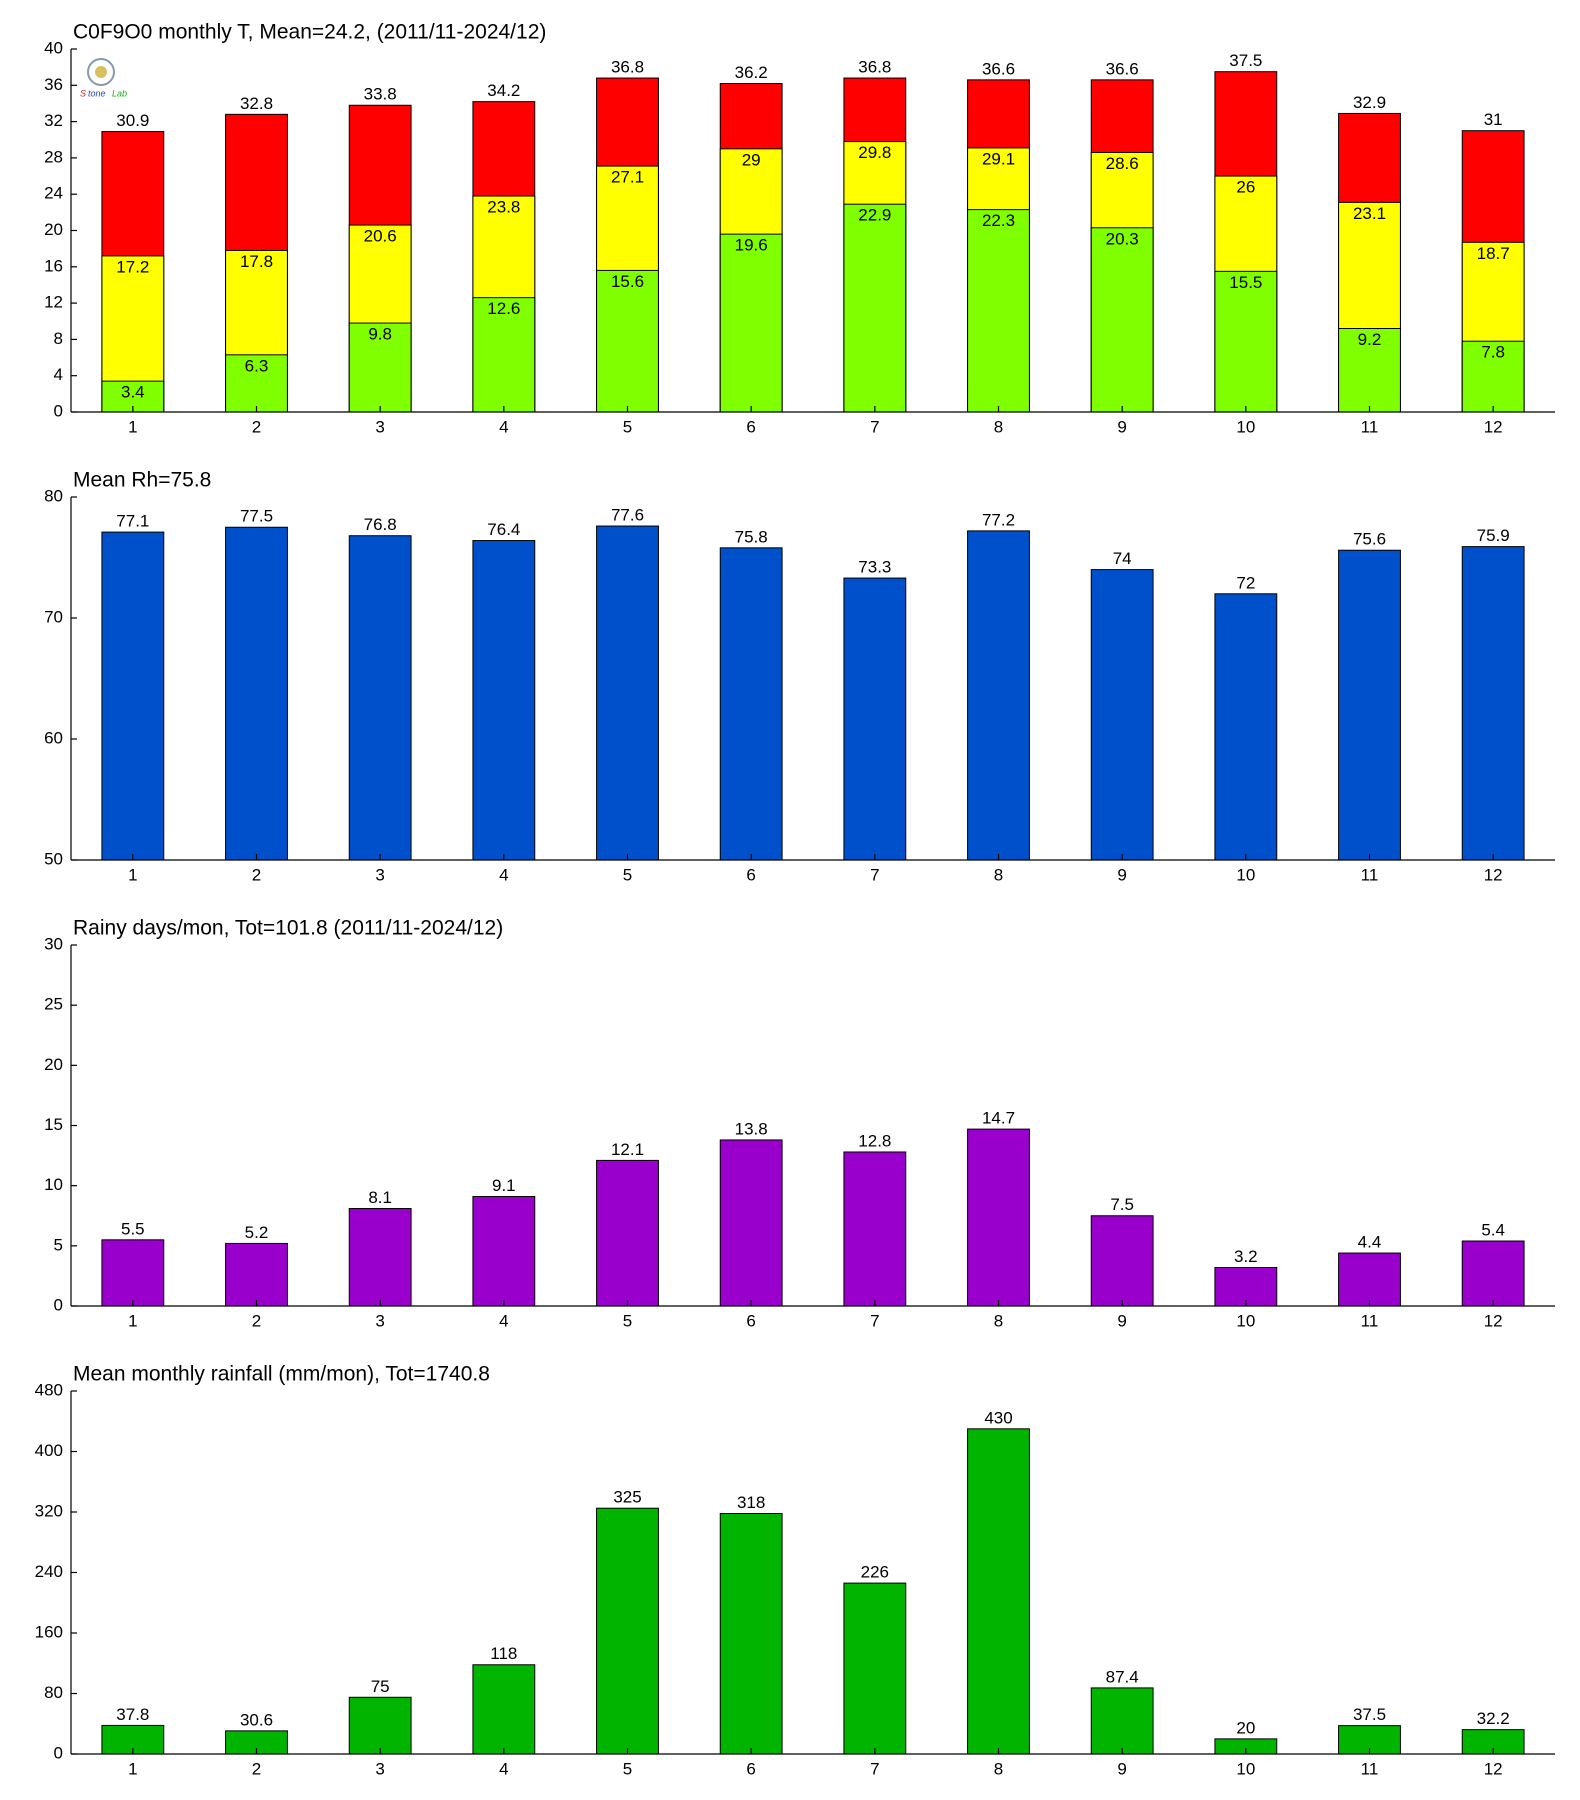 This screenshot has height=1800, width=1580. Describe the element at coordinates (751, 159) in the screenshot. I see `value-label: 29` at that location.